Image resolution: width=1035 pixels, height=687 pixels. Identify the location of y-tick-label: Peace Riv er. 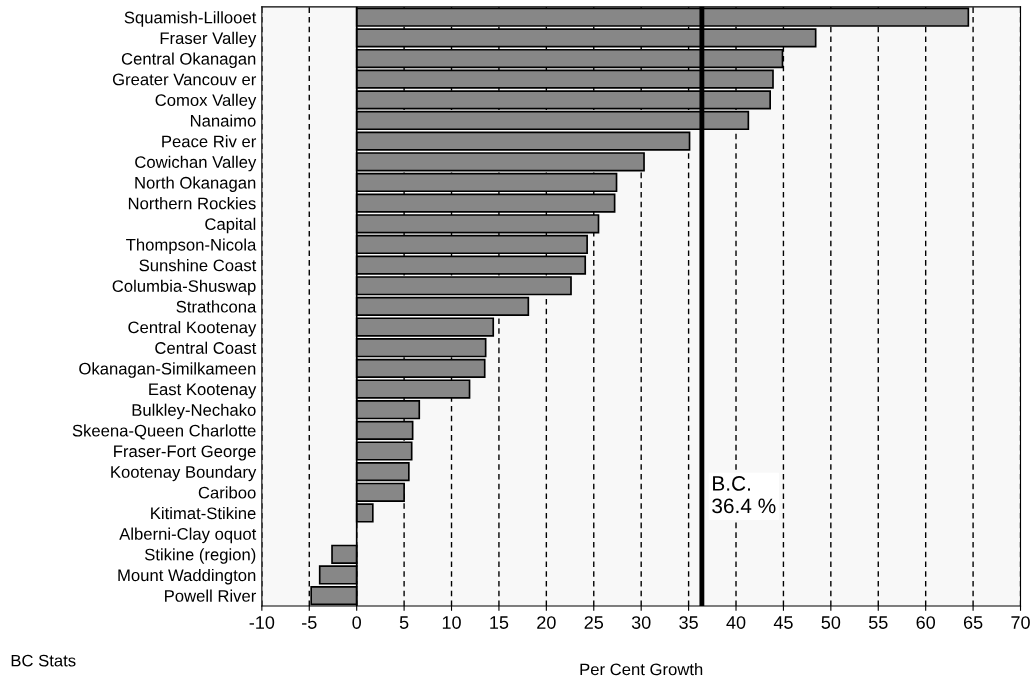
(209, 141).